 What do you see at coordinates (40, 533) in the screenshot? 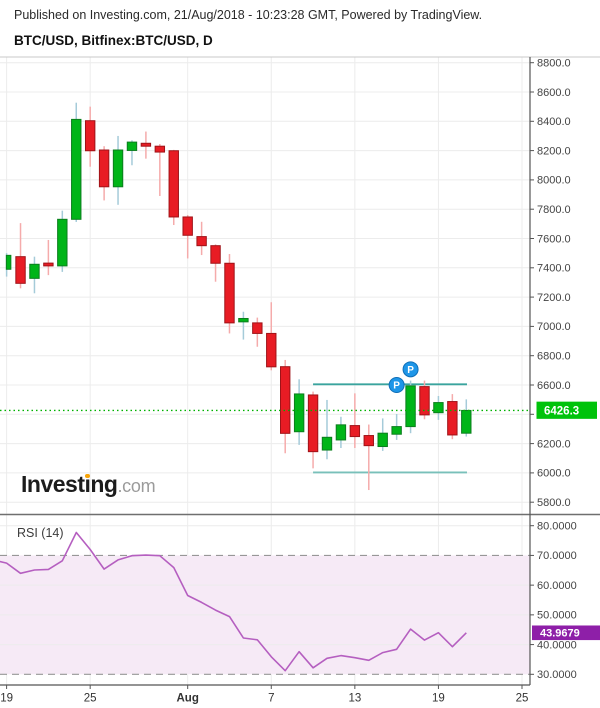
I see `rsi-indicator-label: RSI (14)` at bounding box center [40, 533].